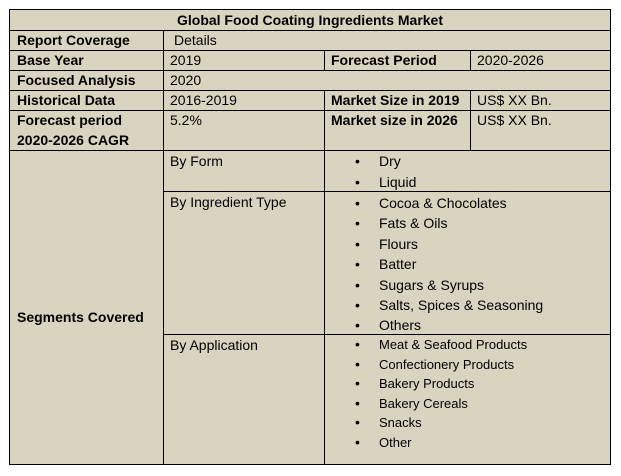  What do you see at coordinates (309, 20) in the screenshot?
I see `table-title: Global Food Coating Ingredients Market` at bounding box center [309, 20].